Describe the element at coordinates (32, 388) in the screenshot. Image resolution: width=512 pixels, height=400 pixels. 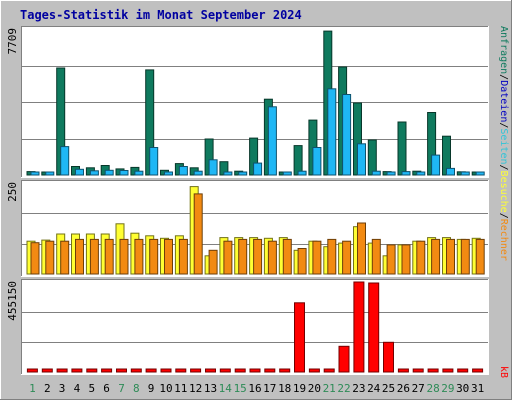
I see `x-tick-label: 1` at that location.